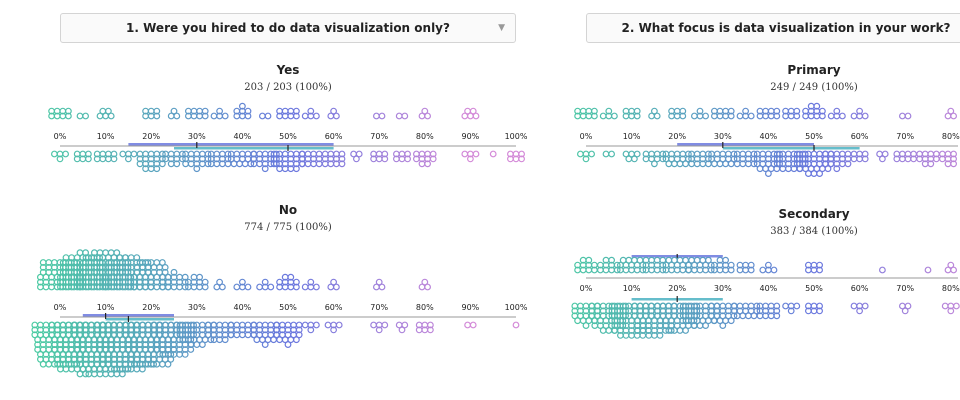 This screenshot has width=960, height=400. I want to click on tick-label: 10%, so click(632, 136).